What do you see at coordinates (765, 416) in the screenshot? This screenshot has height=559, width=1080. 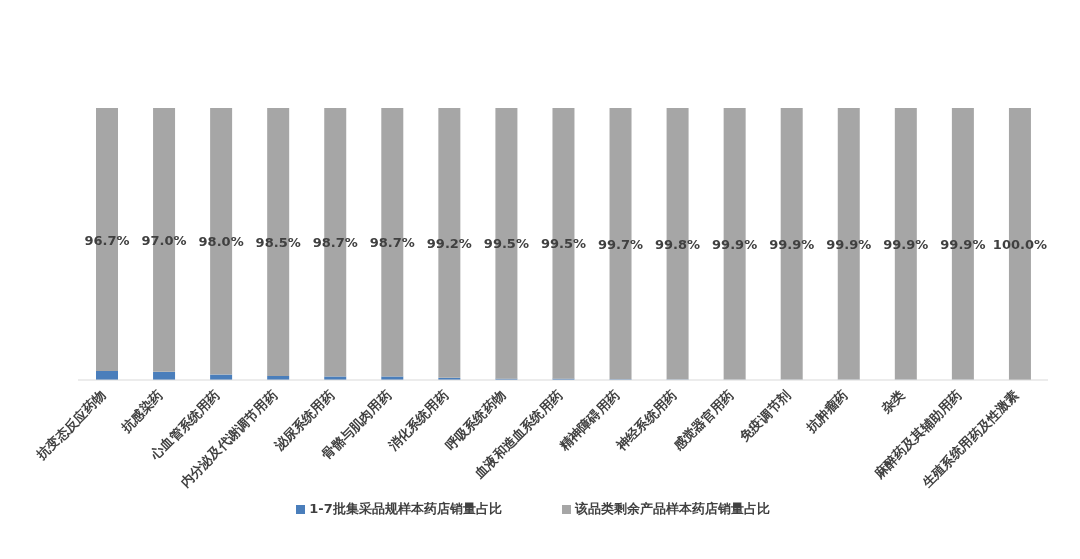 I see `x-tick-label: 免疫调节剂` at bounding box center [765, 416].